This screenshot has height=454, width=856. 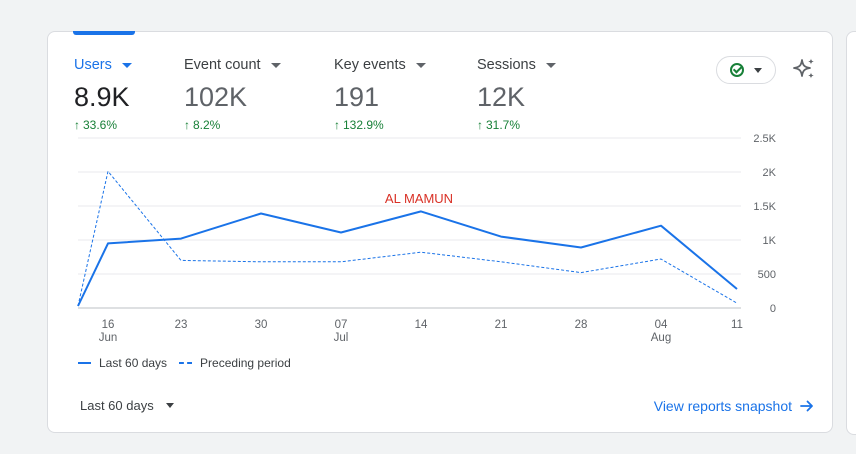 What do you see at coordinates (773, 309) in the screenshot?
I see `y-tick-label: 0` at bounding box center [773, 309].